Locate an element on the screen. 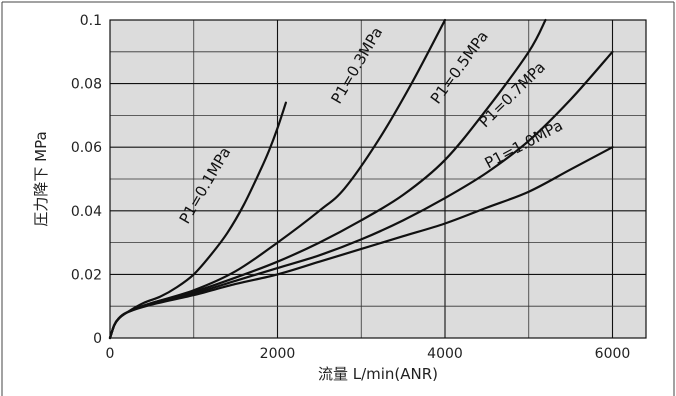 The image size is (676, 396). x-tick-label: 0 is located at coordinates (110, 354).